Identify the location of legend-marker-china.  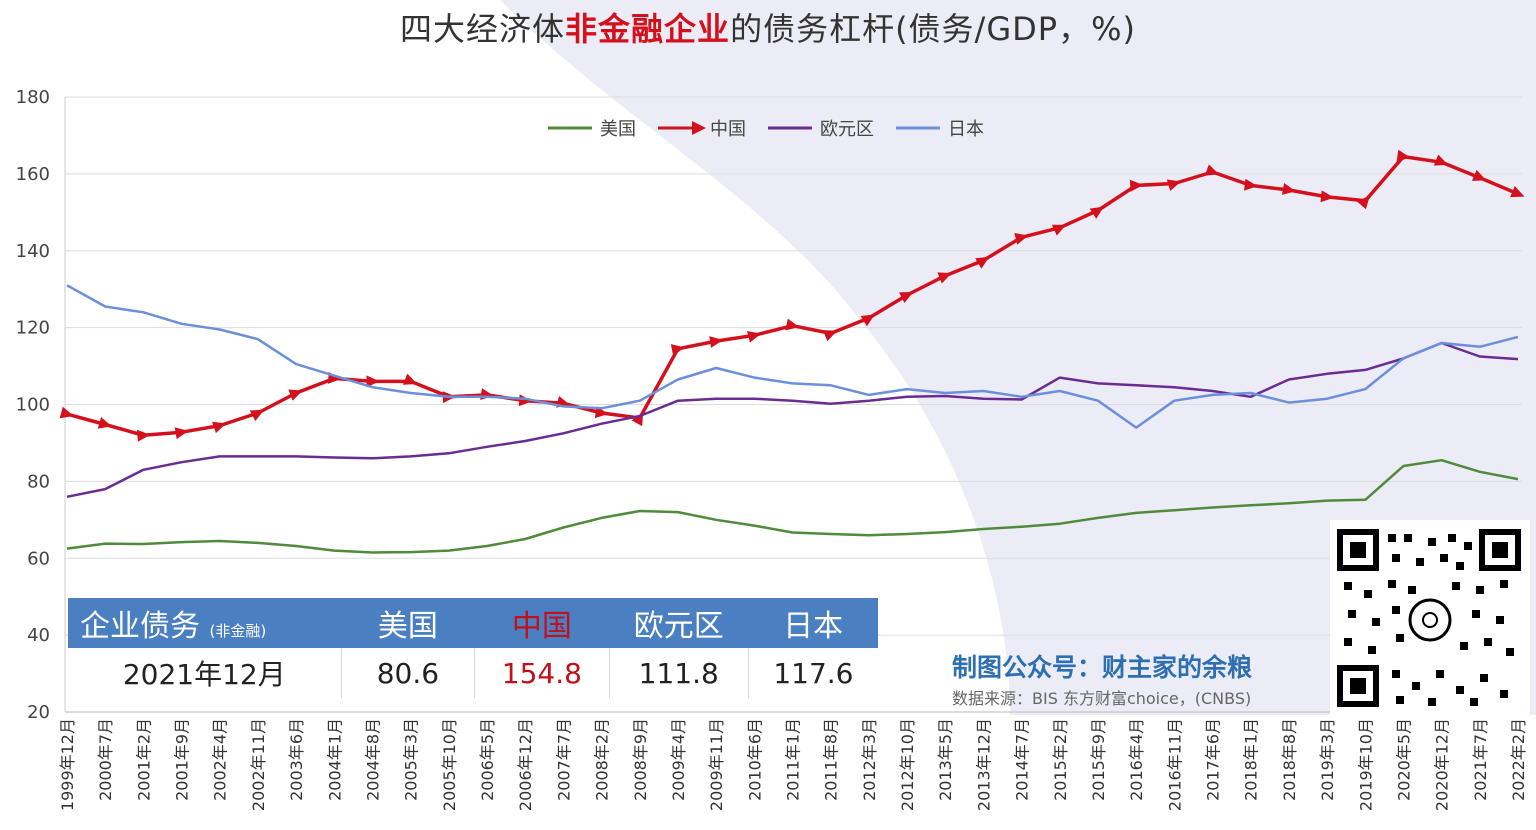
(699, 128).